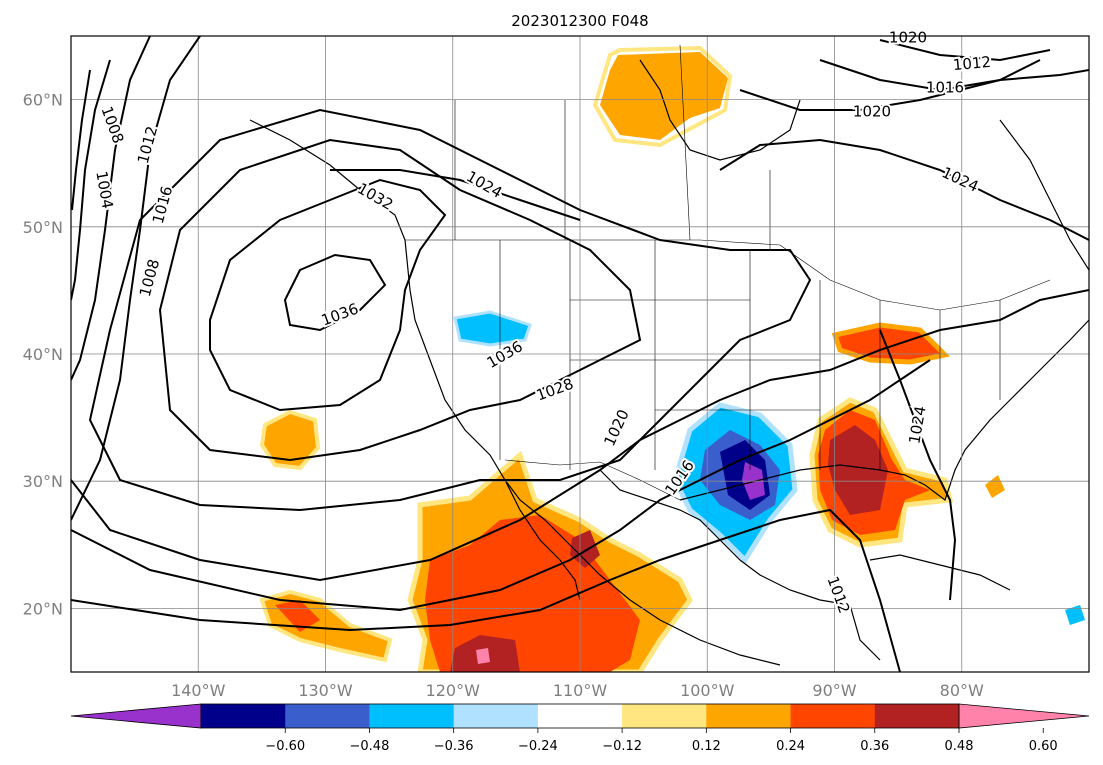 The image size is (1103, 765). Describe the element at coordinates (706, 746) in the screenshot. I see `colorbar-tick-label: 0.12` at that location.